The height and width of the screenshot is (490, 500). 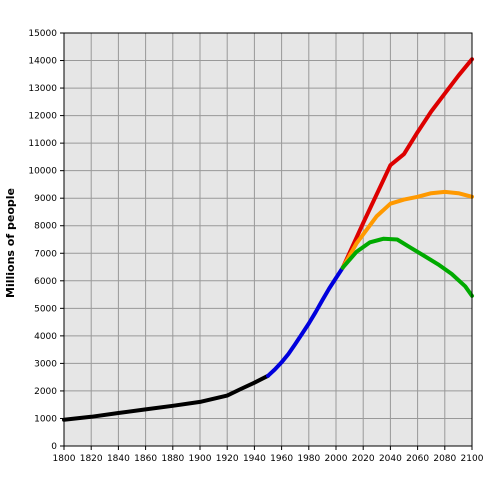 What do you see at coordinates (45, 419) in the screenshot?
I see `y-tick-label: 1000` at bounding box center [45, 419].